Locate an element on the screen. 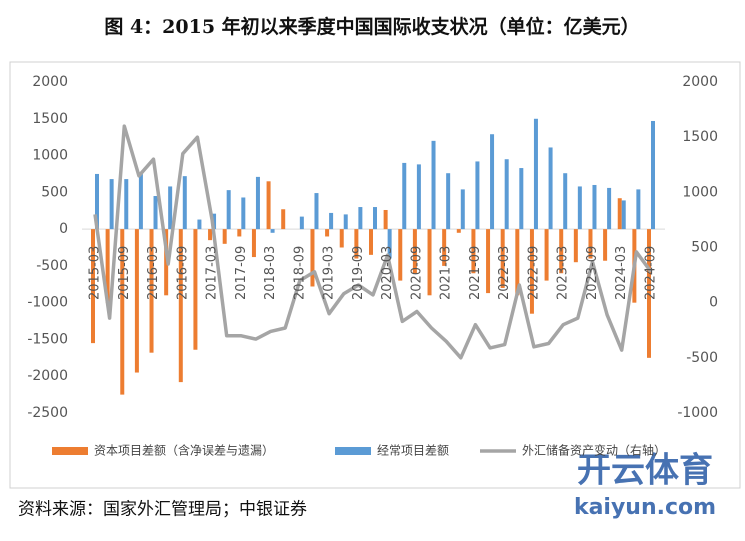  x-tick-label: 2016-09 is located at coordinates (182, 273).